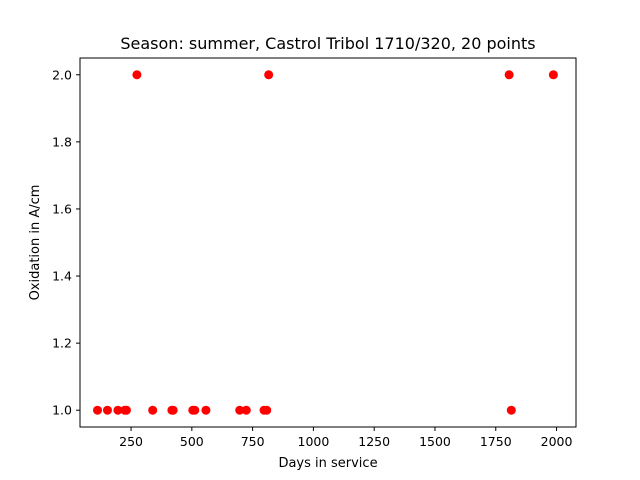  I want to click on y-tick-label: 2.0, so click(62, 74).